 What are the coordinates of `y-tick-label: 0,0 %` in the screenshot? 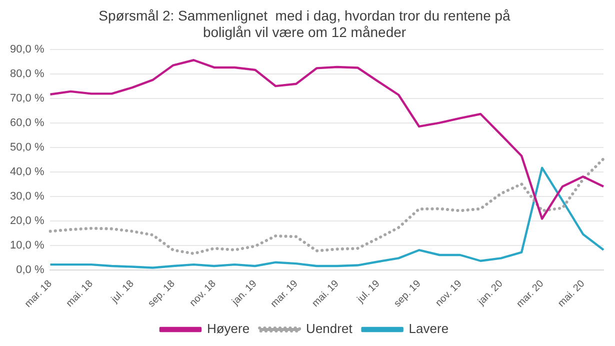 It's located at (30, 270).